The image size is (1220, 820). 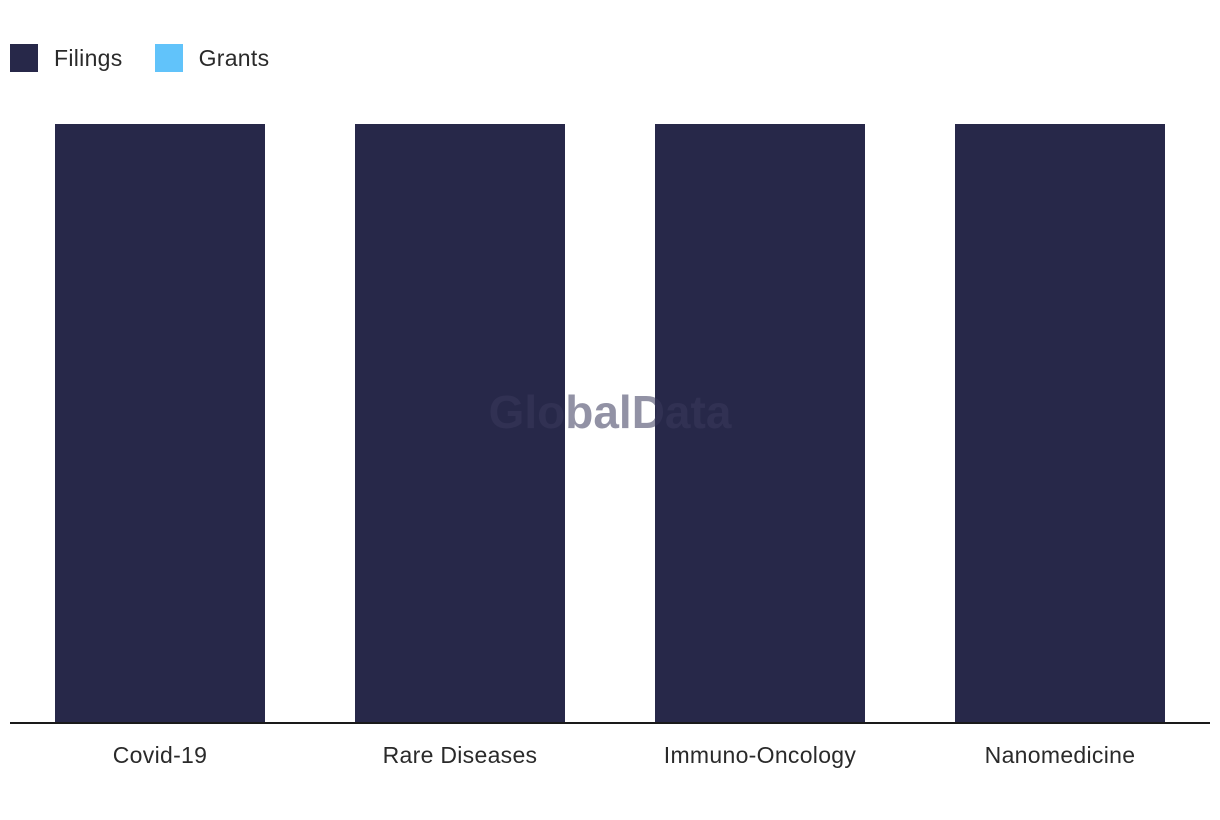 What do you see at coordinates (168, 58) in the screenshot?
I see `legend-swatch-grants` at bounding box center [168, 58].